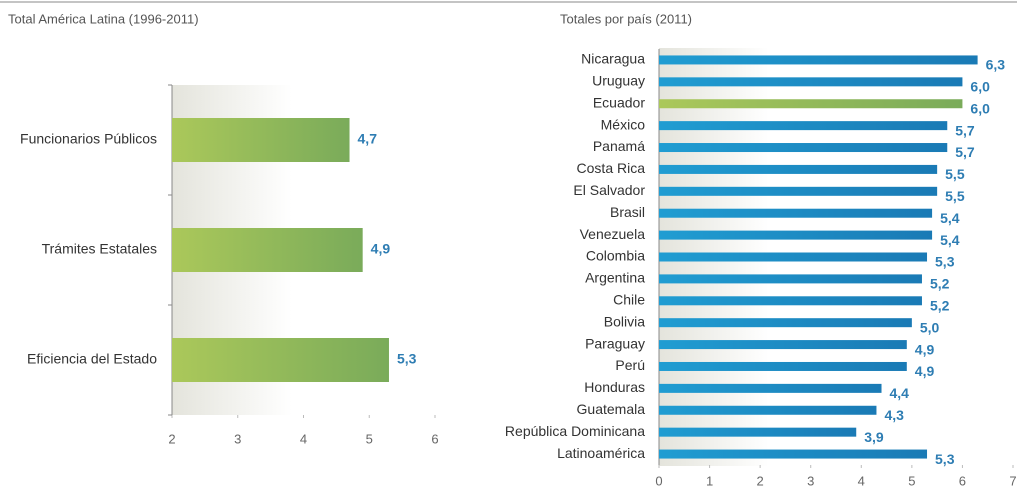  Describe the element at coordinates (930, 327) in the screenshot. I see `value-label: 5,0` at that location.